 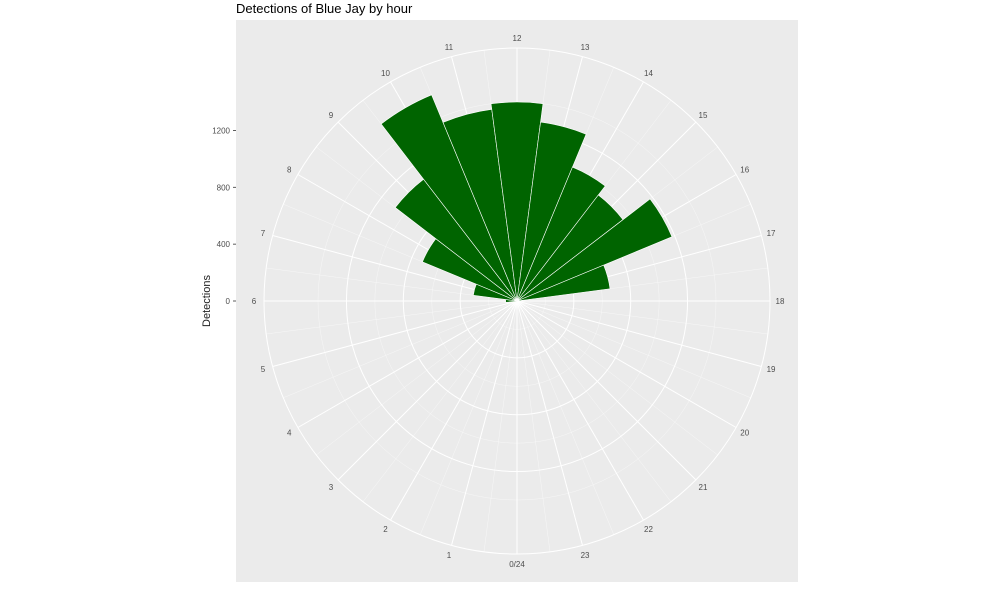 I want to click on y-tick-label: 0, so click(x=228, y=301).